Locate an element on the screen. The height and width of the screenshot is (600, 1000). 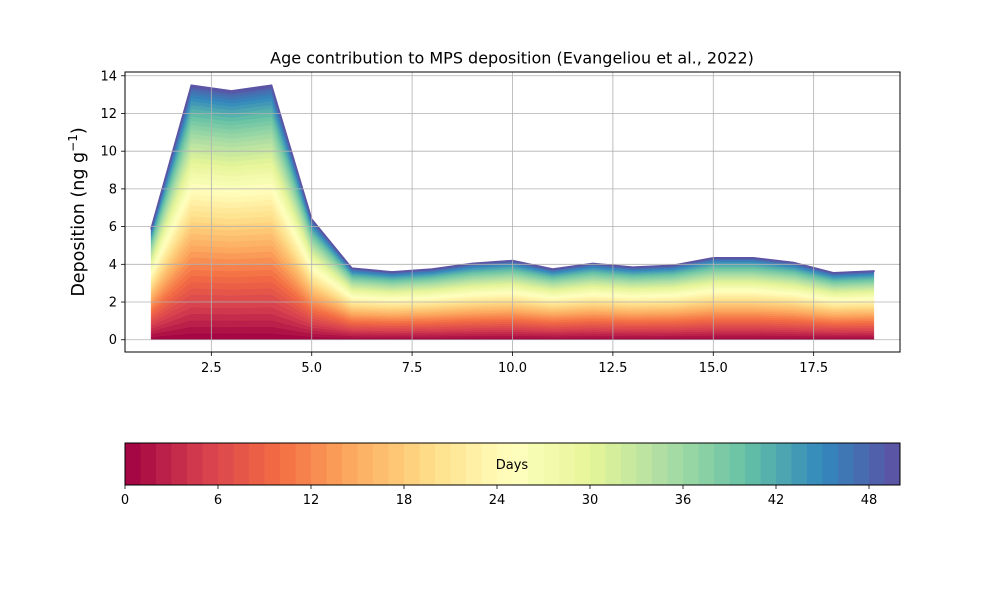
colorbar-frame is located at coordinates (512, 464).